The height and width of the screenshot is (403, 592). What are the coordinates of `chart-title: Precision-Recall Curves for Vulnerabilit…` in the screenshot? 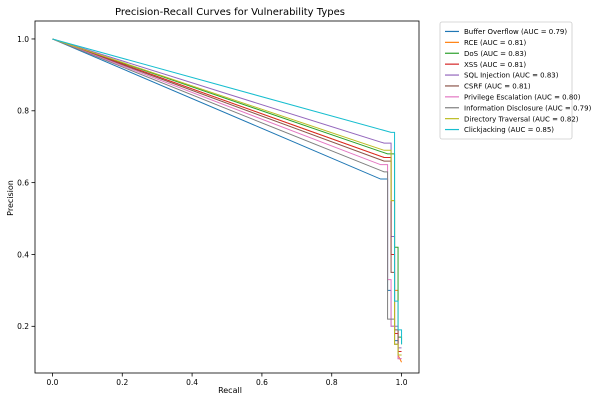 It's located at (230, 12).